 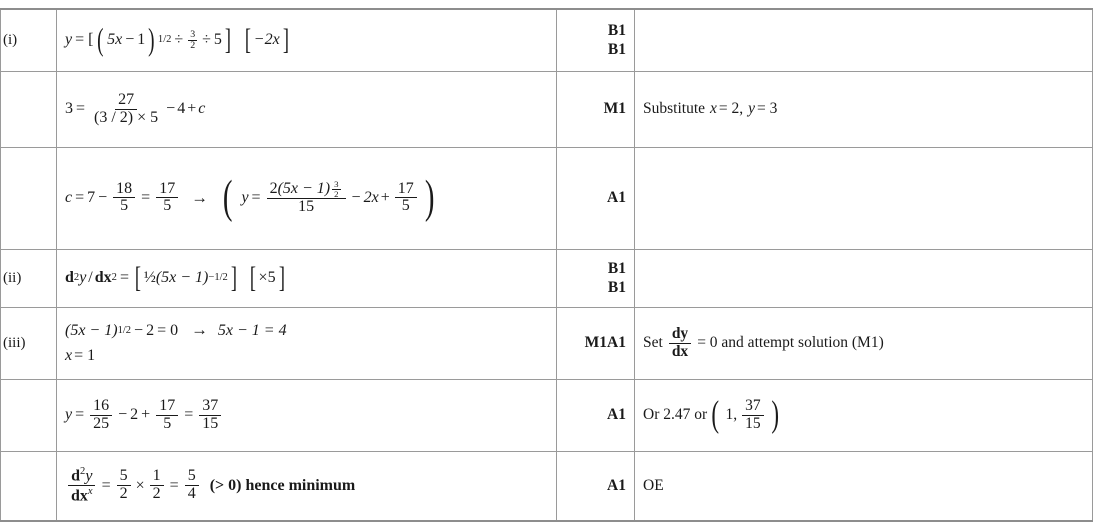 I want to click on divide-2: ÷, so click(x=206, y=40).